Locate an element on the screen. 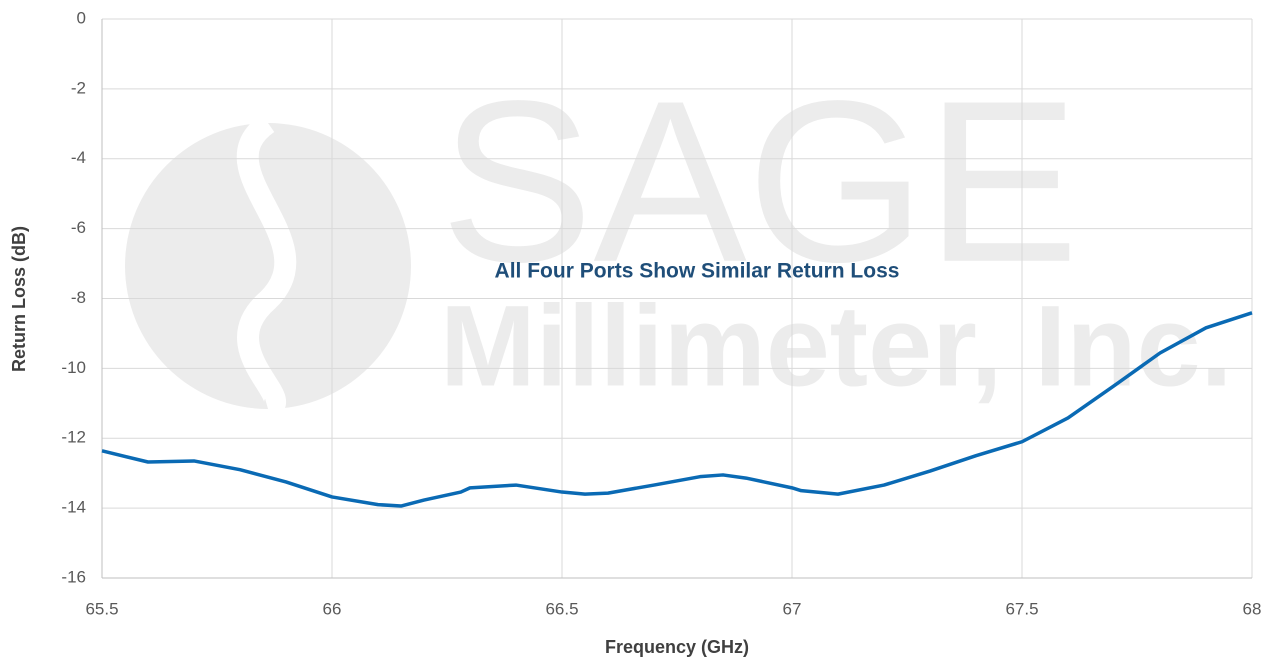  y-tick-label: -10 is located at coordinates (73, 367).